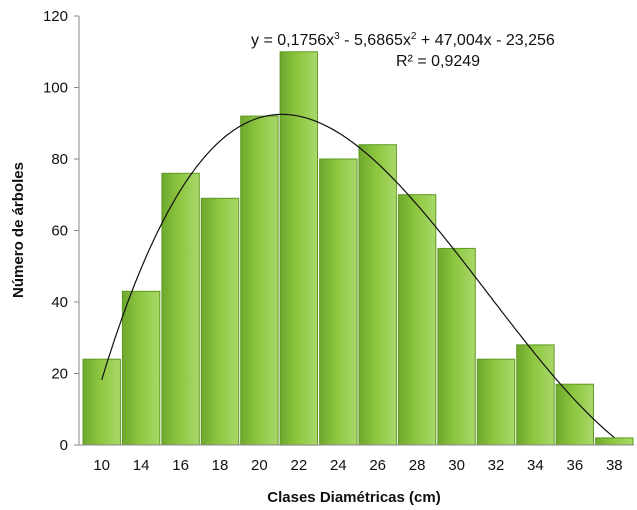 Image resolution: width=637 pixels, height=510 pixels. I want to click on x-tick-label: 24, so click(338, 465).